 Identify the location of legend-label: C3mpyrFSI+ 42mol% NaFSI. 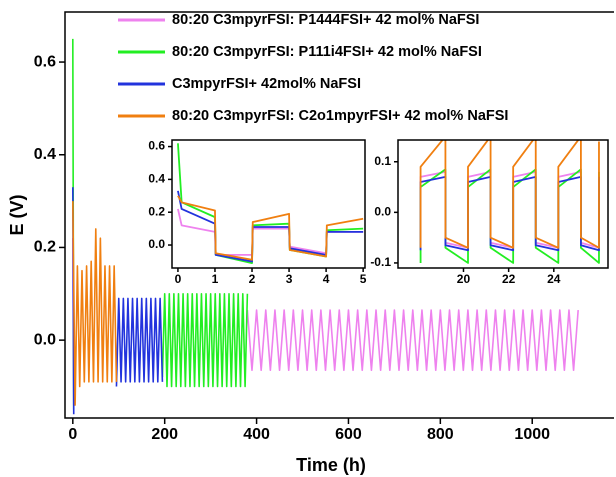
(266, 84).